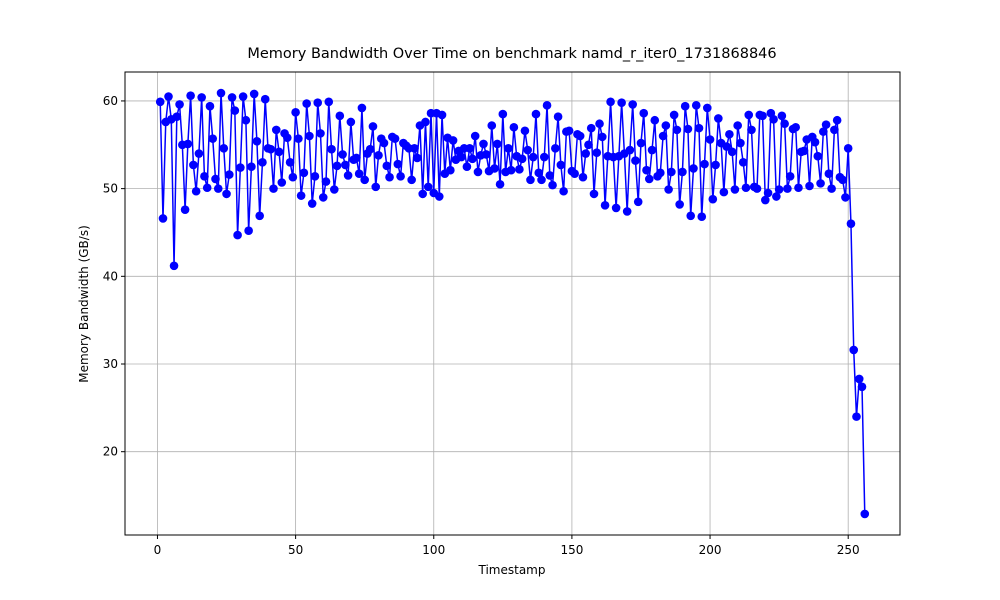  Describe the element at coordinates (571, 550) in the screenshot. I see `x-tick-label: 150` at that location.